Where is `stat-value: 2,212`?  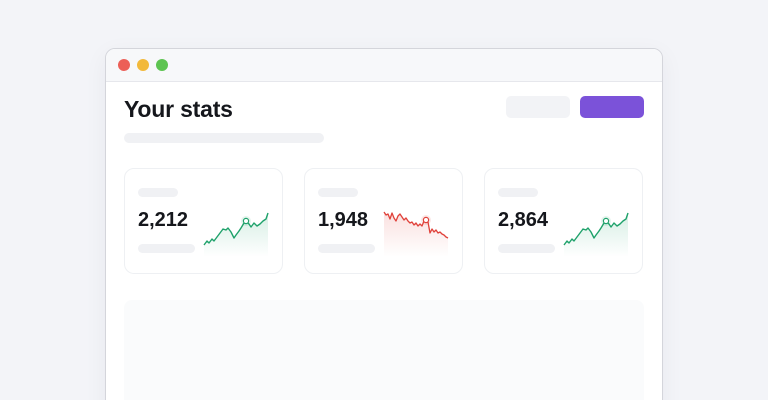
stat-value: 2,212 is located at coordinates (163, 220).